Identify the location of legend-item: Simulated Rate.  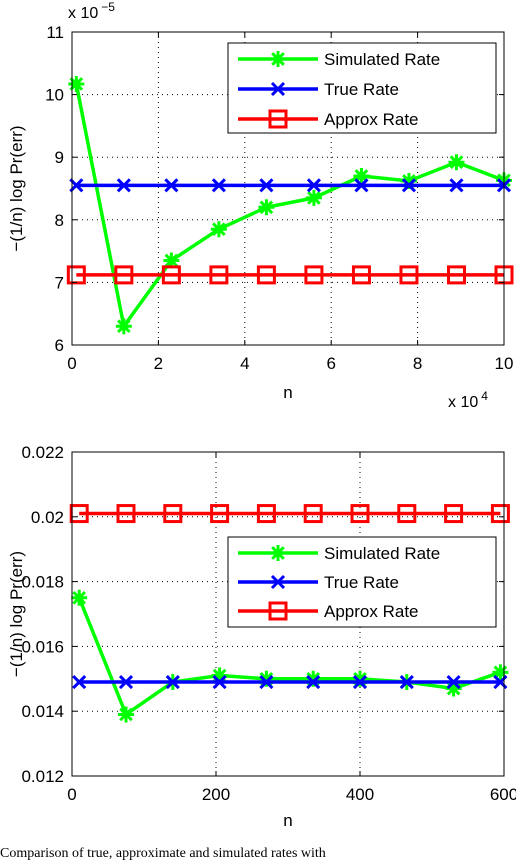
(339, 553).